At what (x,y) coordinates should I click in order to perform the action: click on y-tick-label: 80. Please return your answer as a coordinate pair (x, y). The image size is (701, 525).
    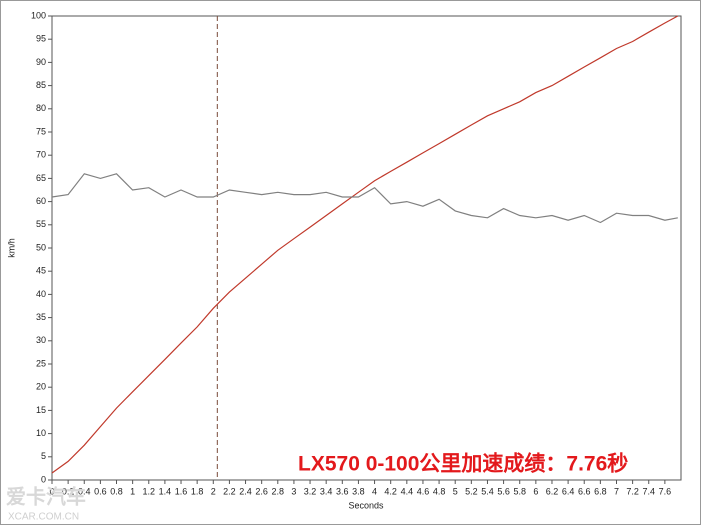
    Looking at the image, I should click on (41, 108).